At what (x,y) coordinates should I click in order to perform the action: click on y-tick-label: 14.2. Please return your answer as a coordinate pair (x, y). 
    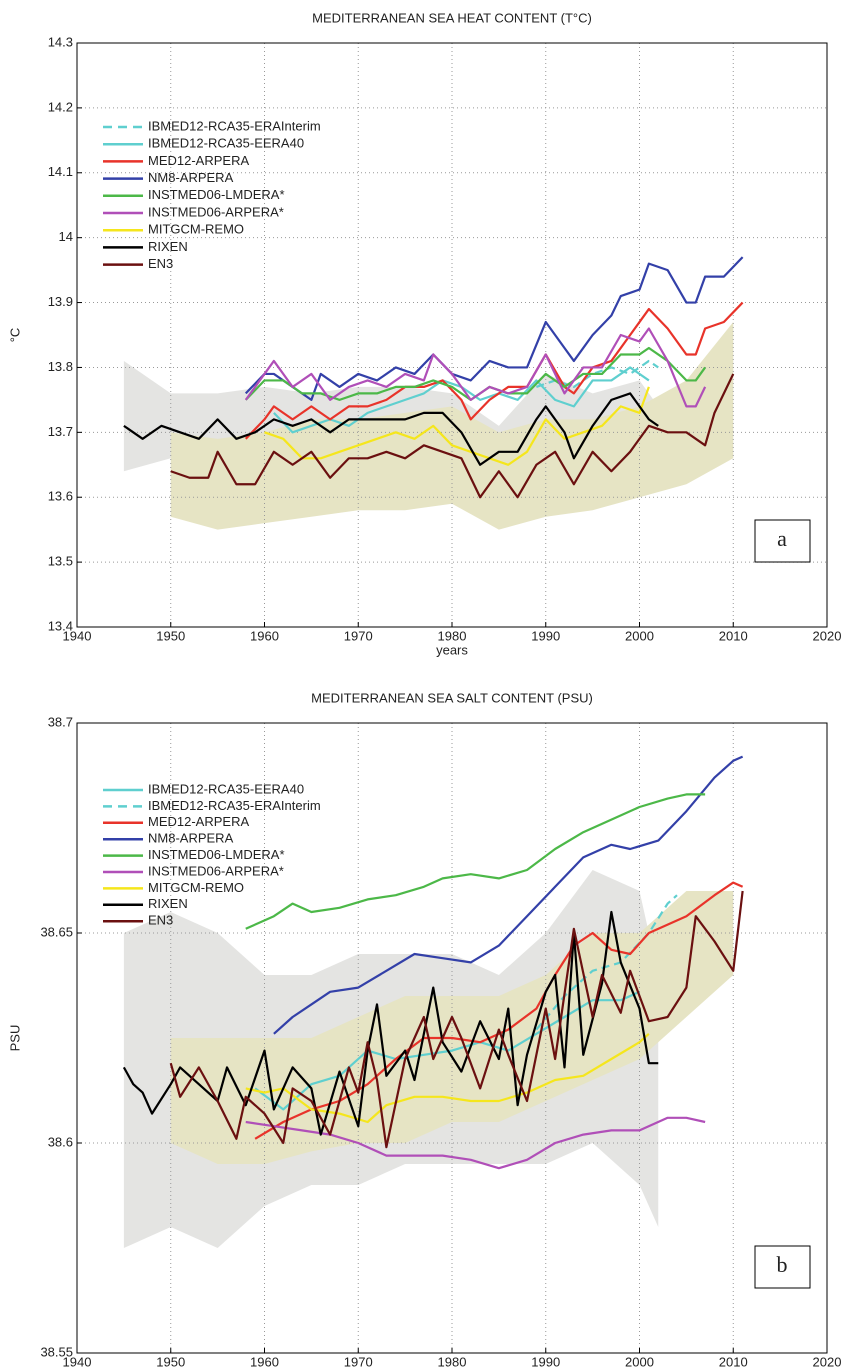
    Looking at the image, I should click on (60, 106).